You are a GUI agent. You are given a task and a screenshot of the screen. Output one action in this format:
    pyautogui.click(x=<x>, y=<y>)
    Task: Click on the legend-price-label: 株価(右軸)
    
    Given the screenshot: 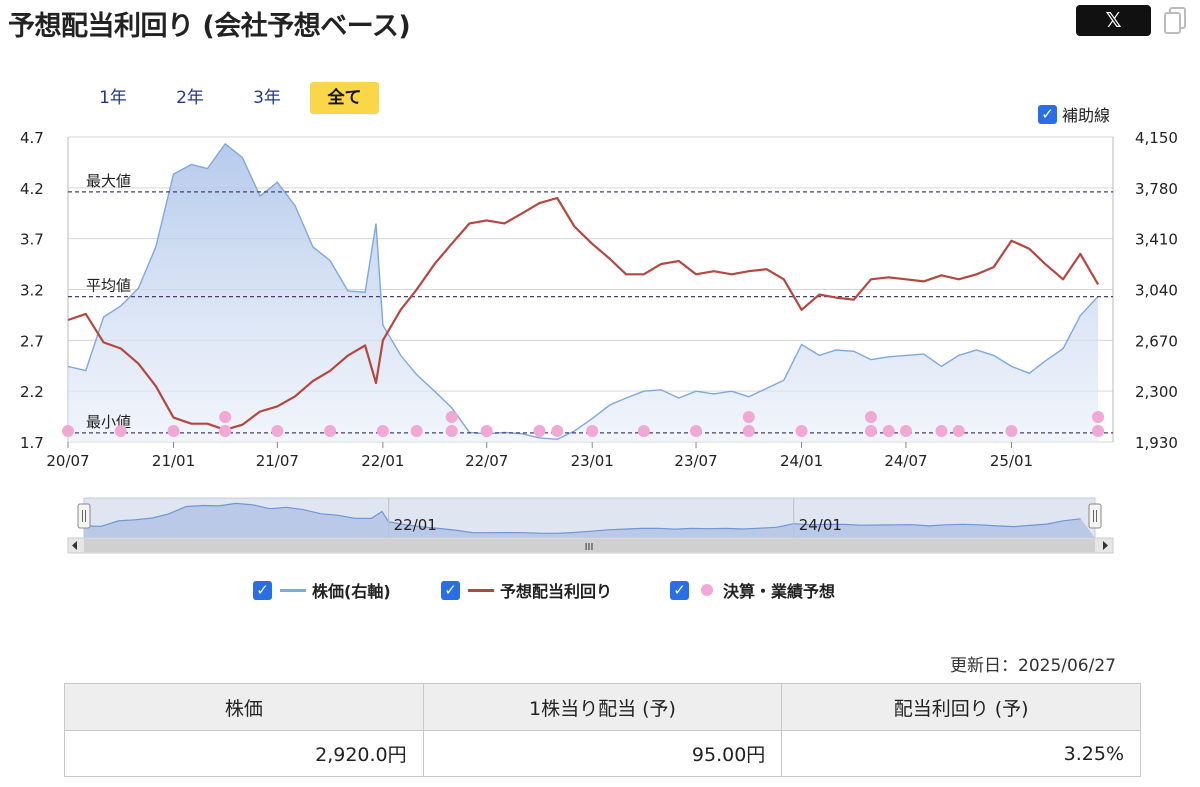 What is the action you would take?
    pyautogui.click(x=351, y=591)
    